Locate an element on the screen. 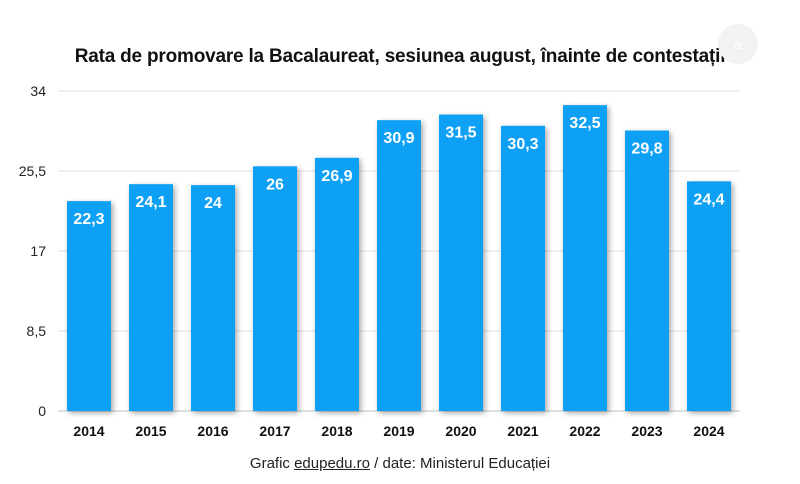 This screenshot has width=800, height=484. bar-value-label: 30,9 is located at coordinates (398, 138).